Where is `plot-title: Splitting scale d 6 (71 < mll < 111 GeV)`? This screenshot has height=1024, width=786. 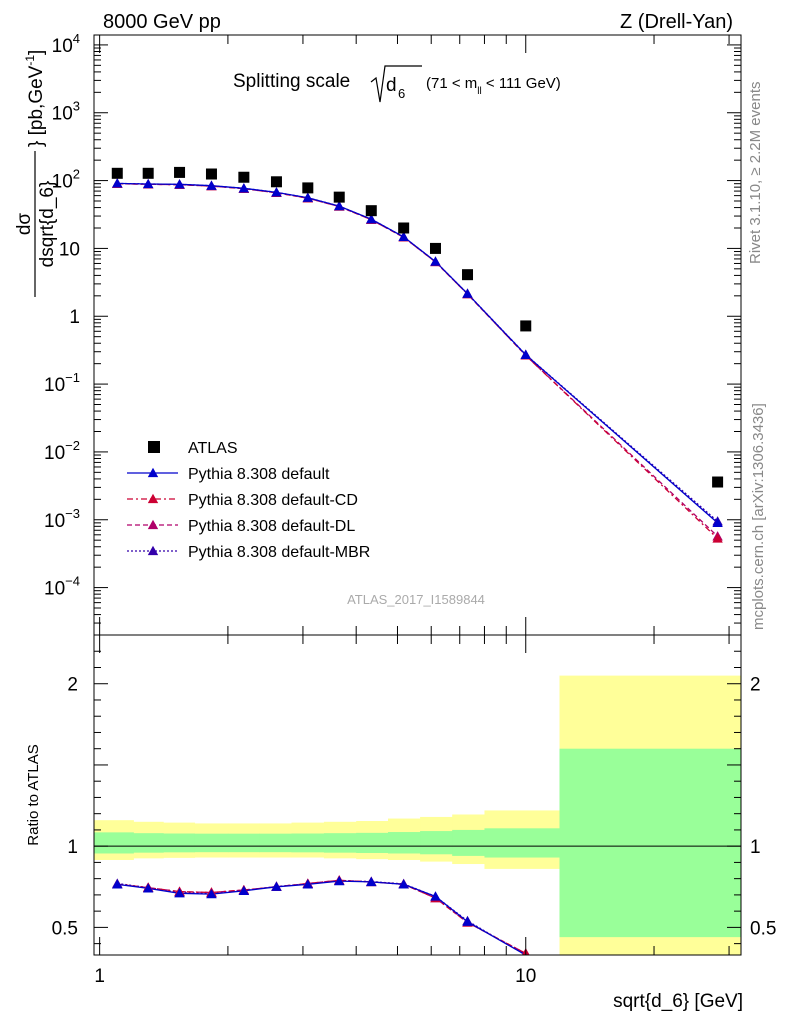 plot-title: Splitting scale d 6 (71 < mll < 111 GeV) is located at coordinates (397, 84).